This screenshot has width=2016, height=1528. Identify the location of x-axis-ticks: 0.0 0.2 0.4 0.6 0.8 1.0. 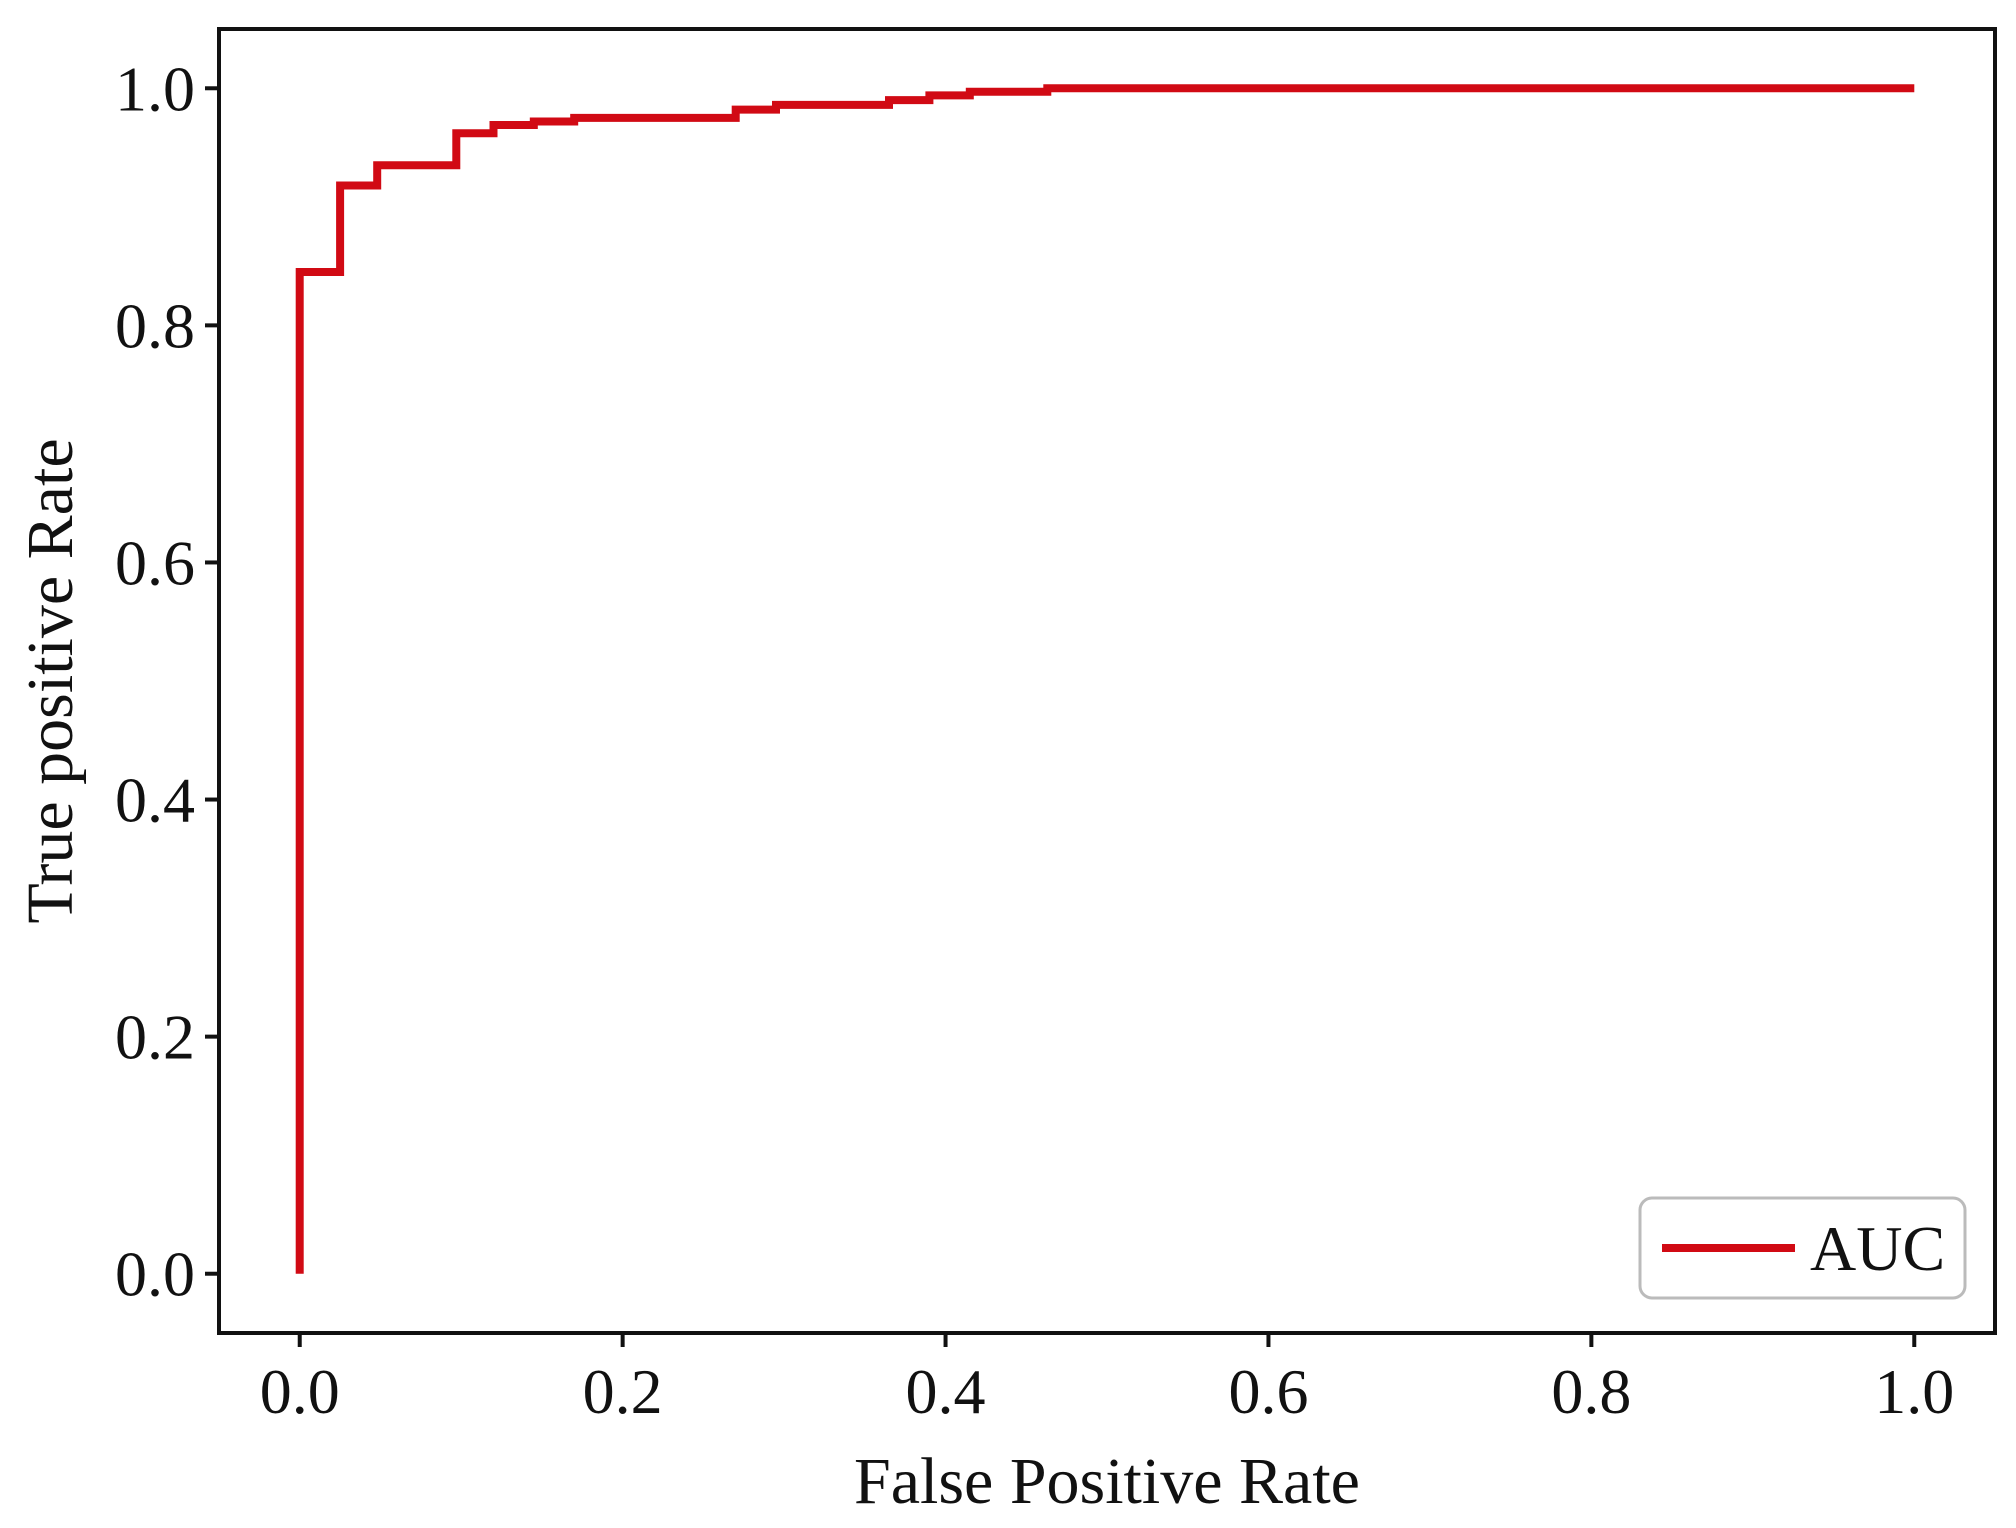
(1107, 1380).